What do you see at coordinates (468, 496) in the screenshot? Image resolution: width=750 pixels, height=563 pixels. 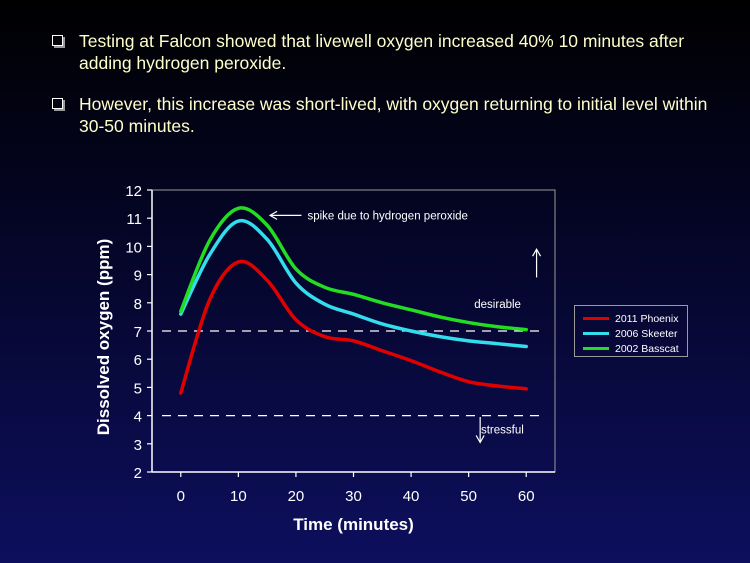 I see `x-tick-label: 50` at bounding box center [468, 496].